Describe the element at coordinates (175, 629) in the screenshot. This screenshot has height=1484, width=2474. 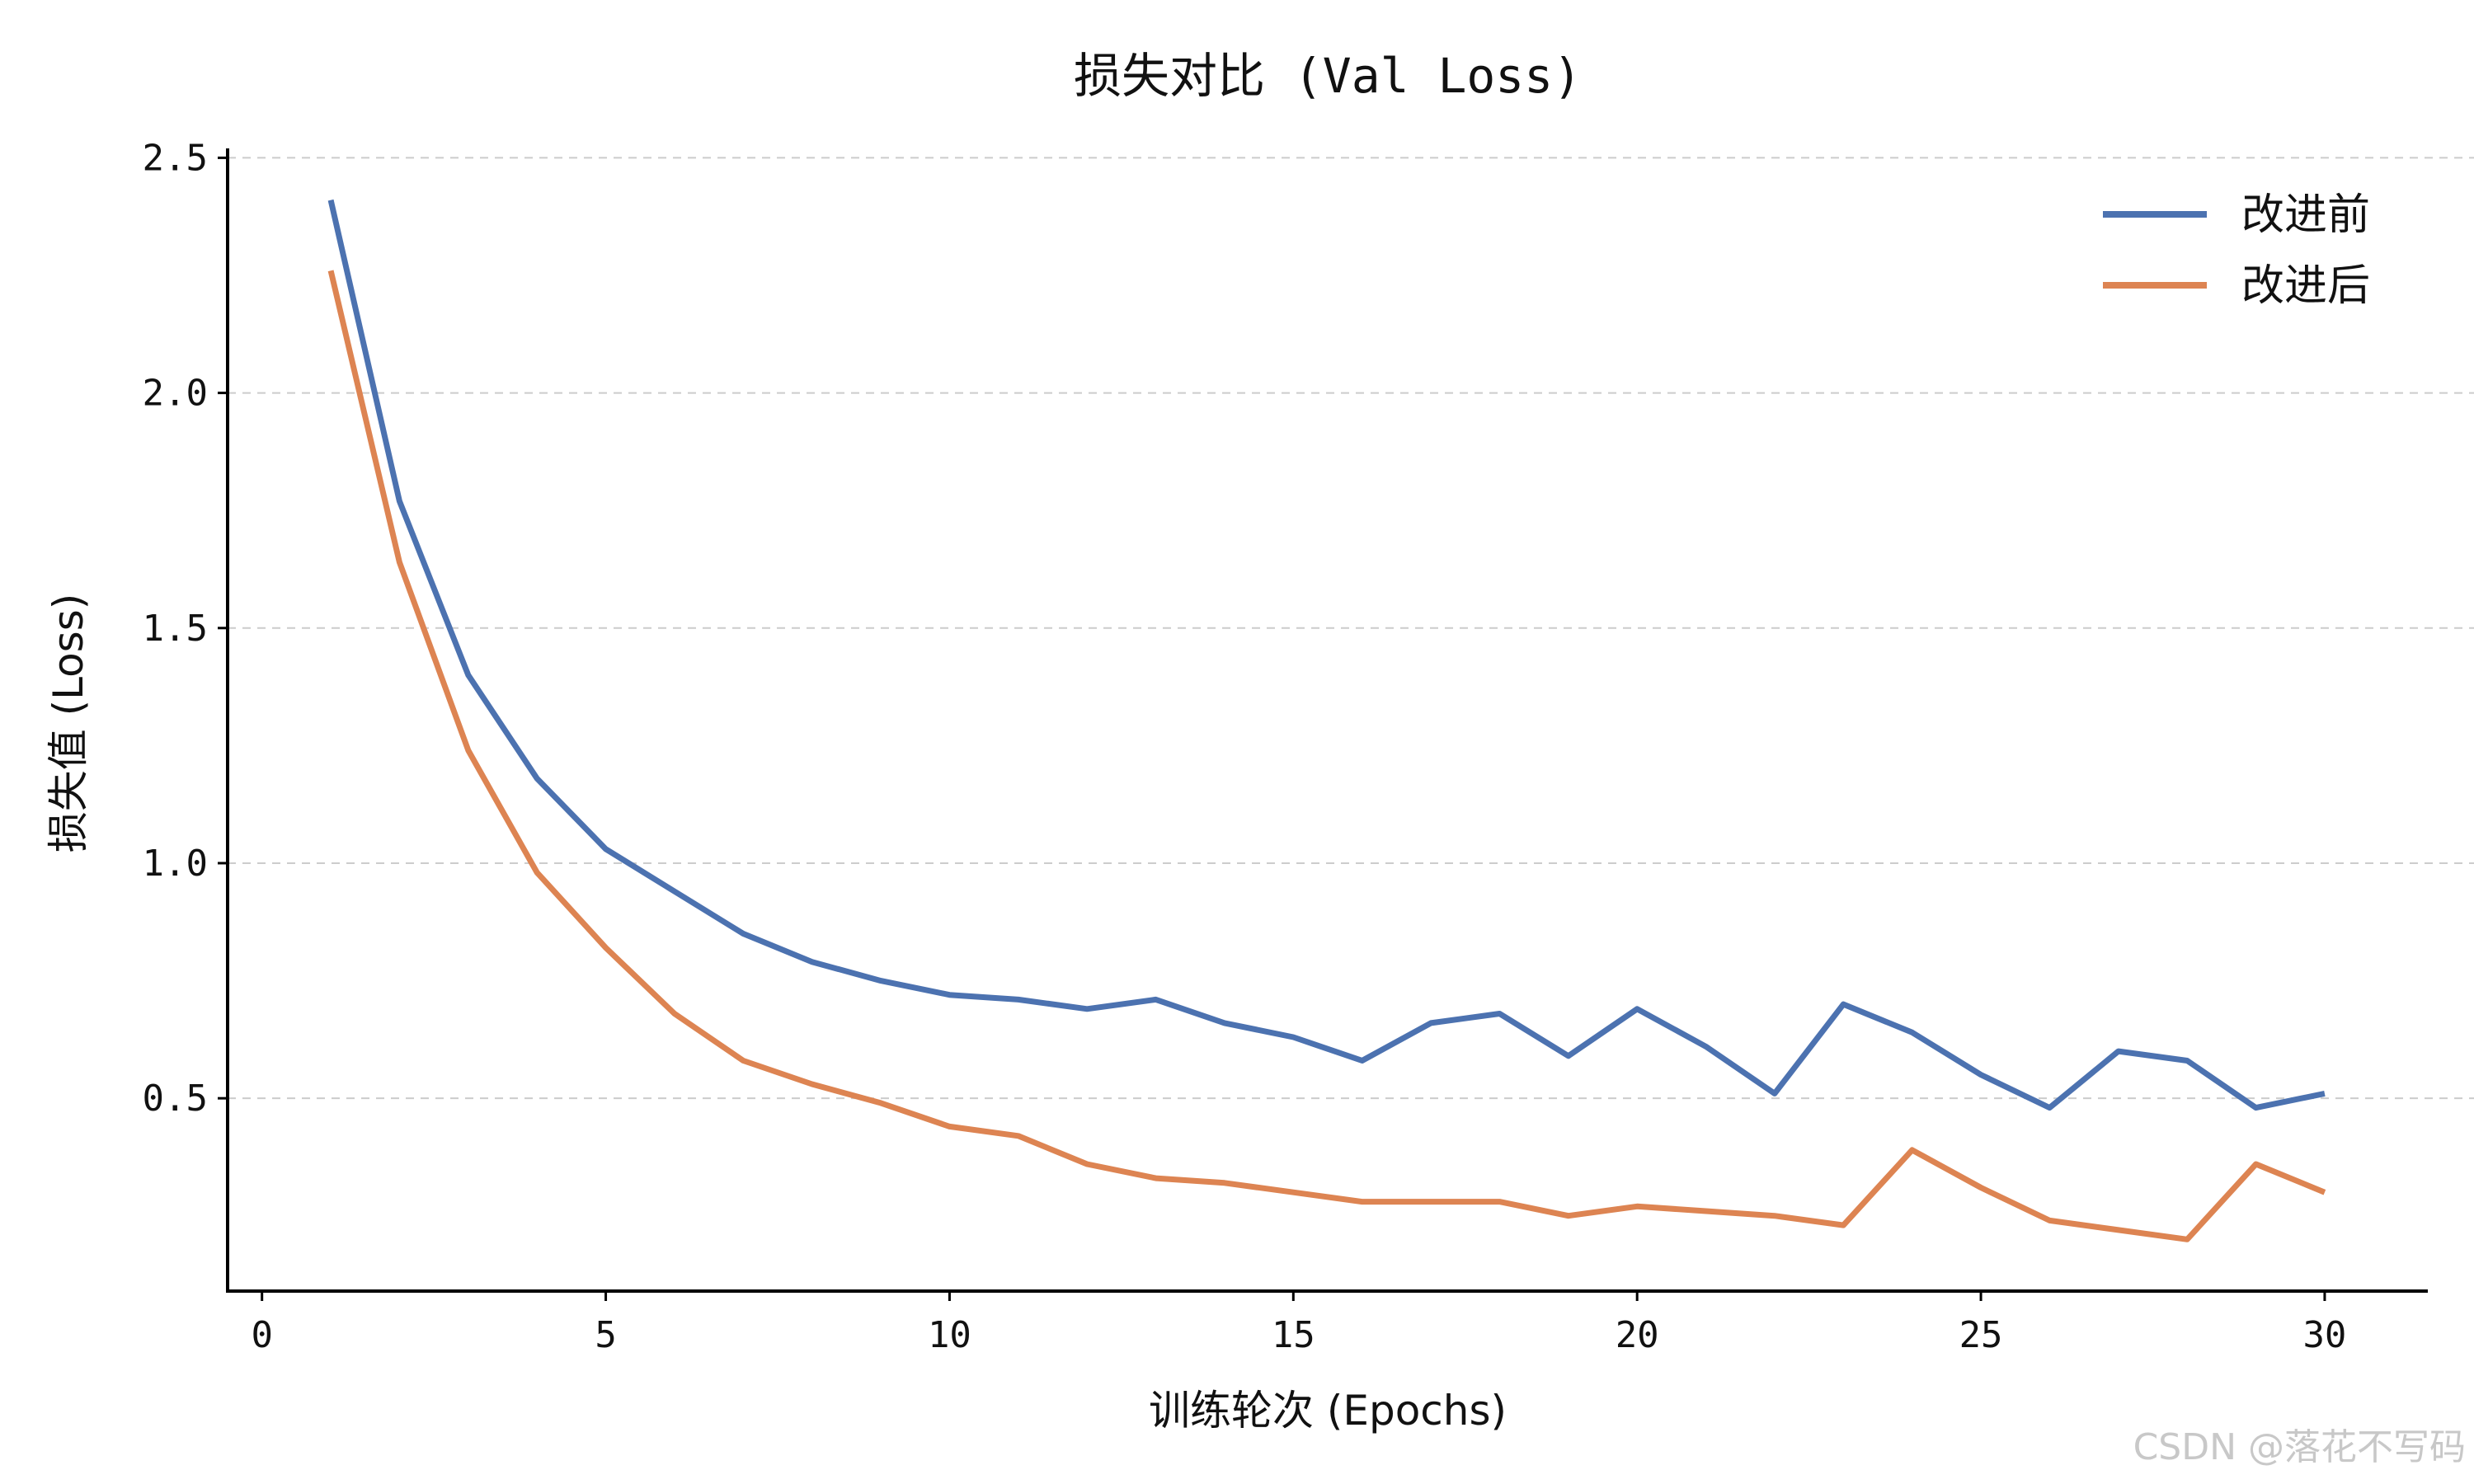
I see `y-tick-label-2: 1.5` at that location.